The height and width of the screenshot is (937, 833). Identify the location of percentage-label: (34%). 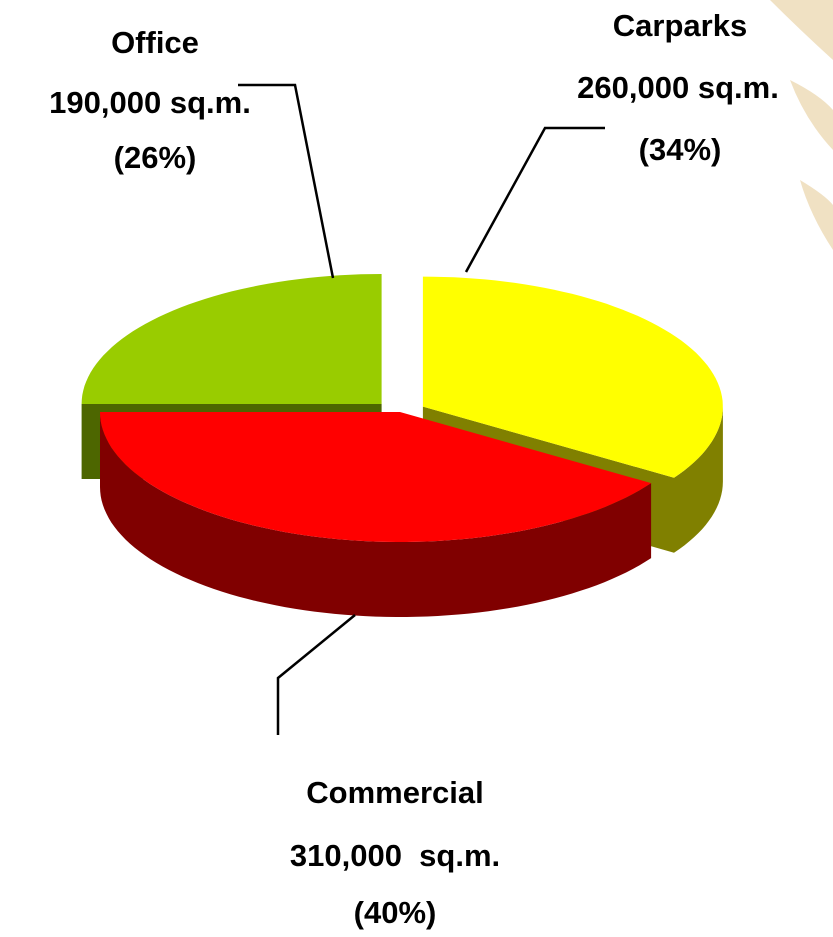
(680, 149).